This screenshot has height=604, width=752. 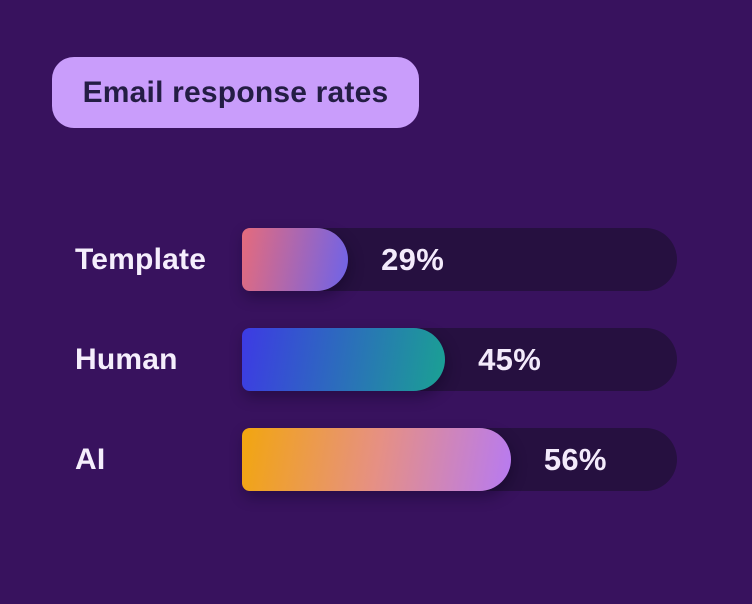 I want to click on bar-track: 29%, so click(x=459, y=259).